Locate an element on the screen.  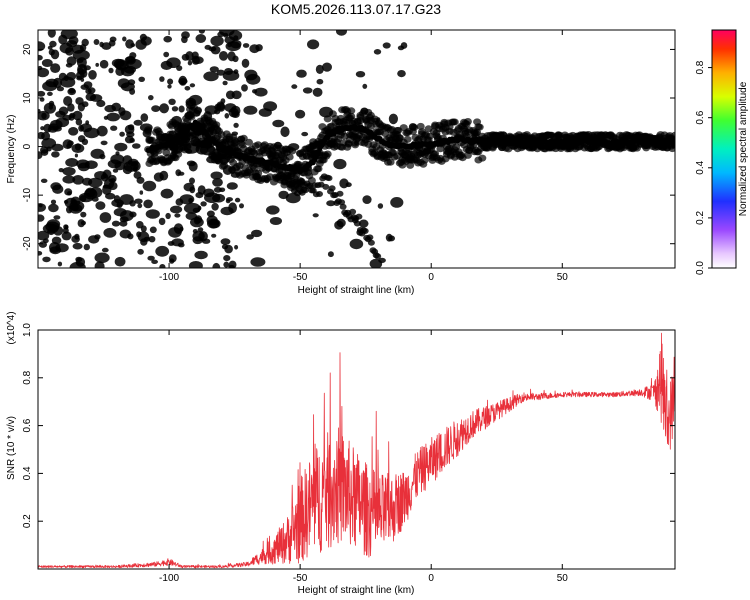
chart-title: KOM5.2026.113.07.17.G23 is located at coordinates (356, 9).